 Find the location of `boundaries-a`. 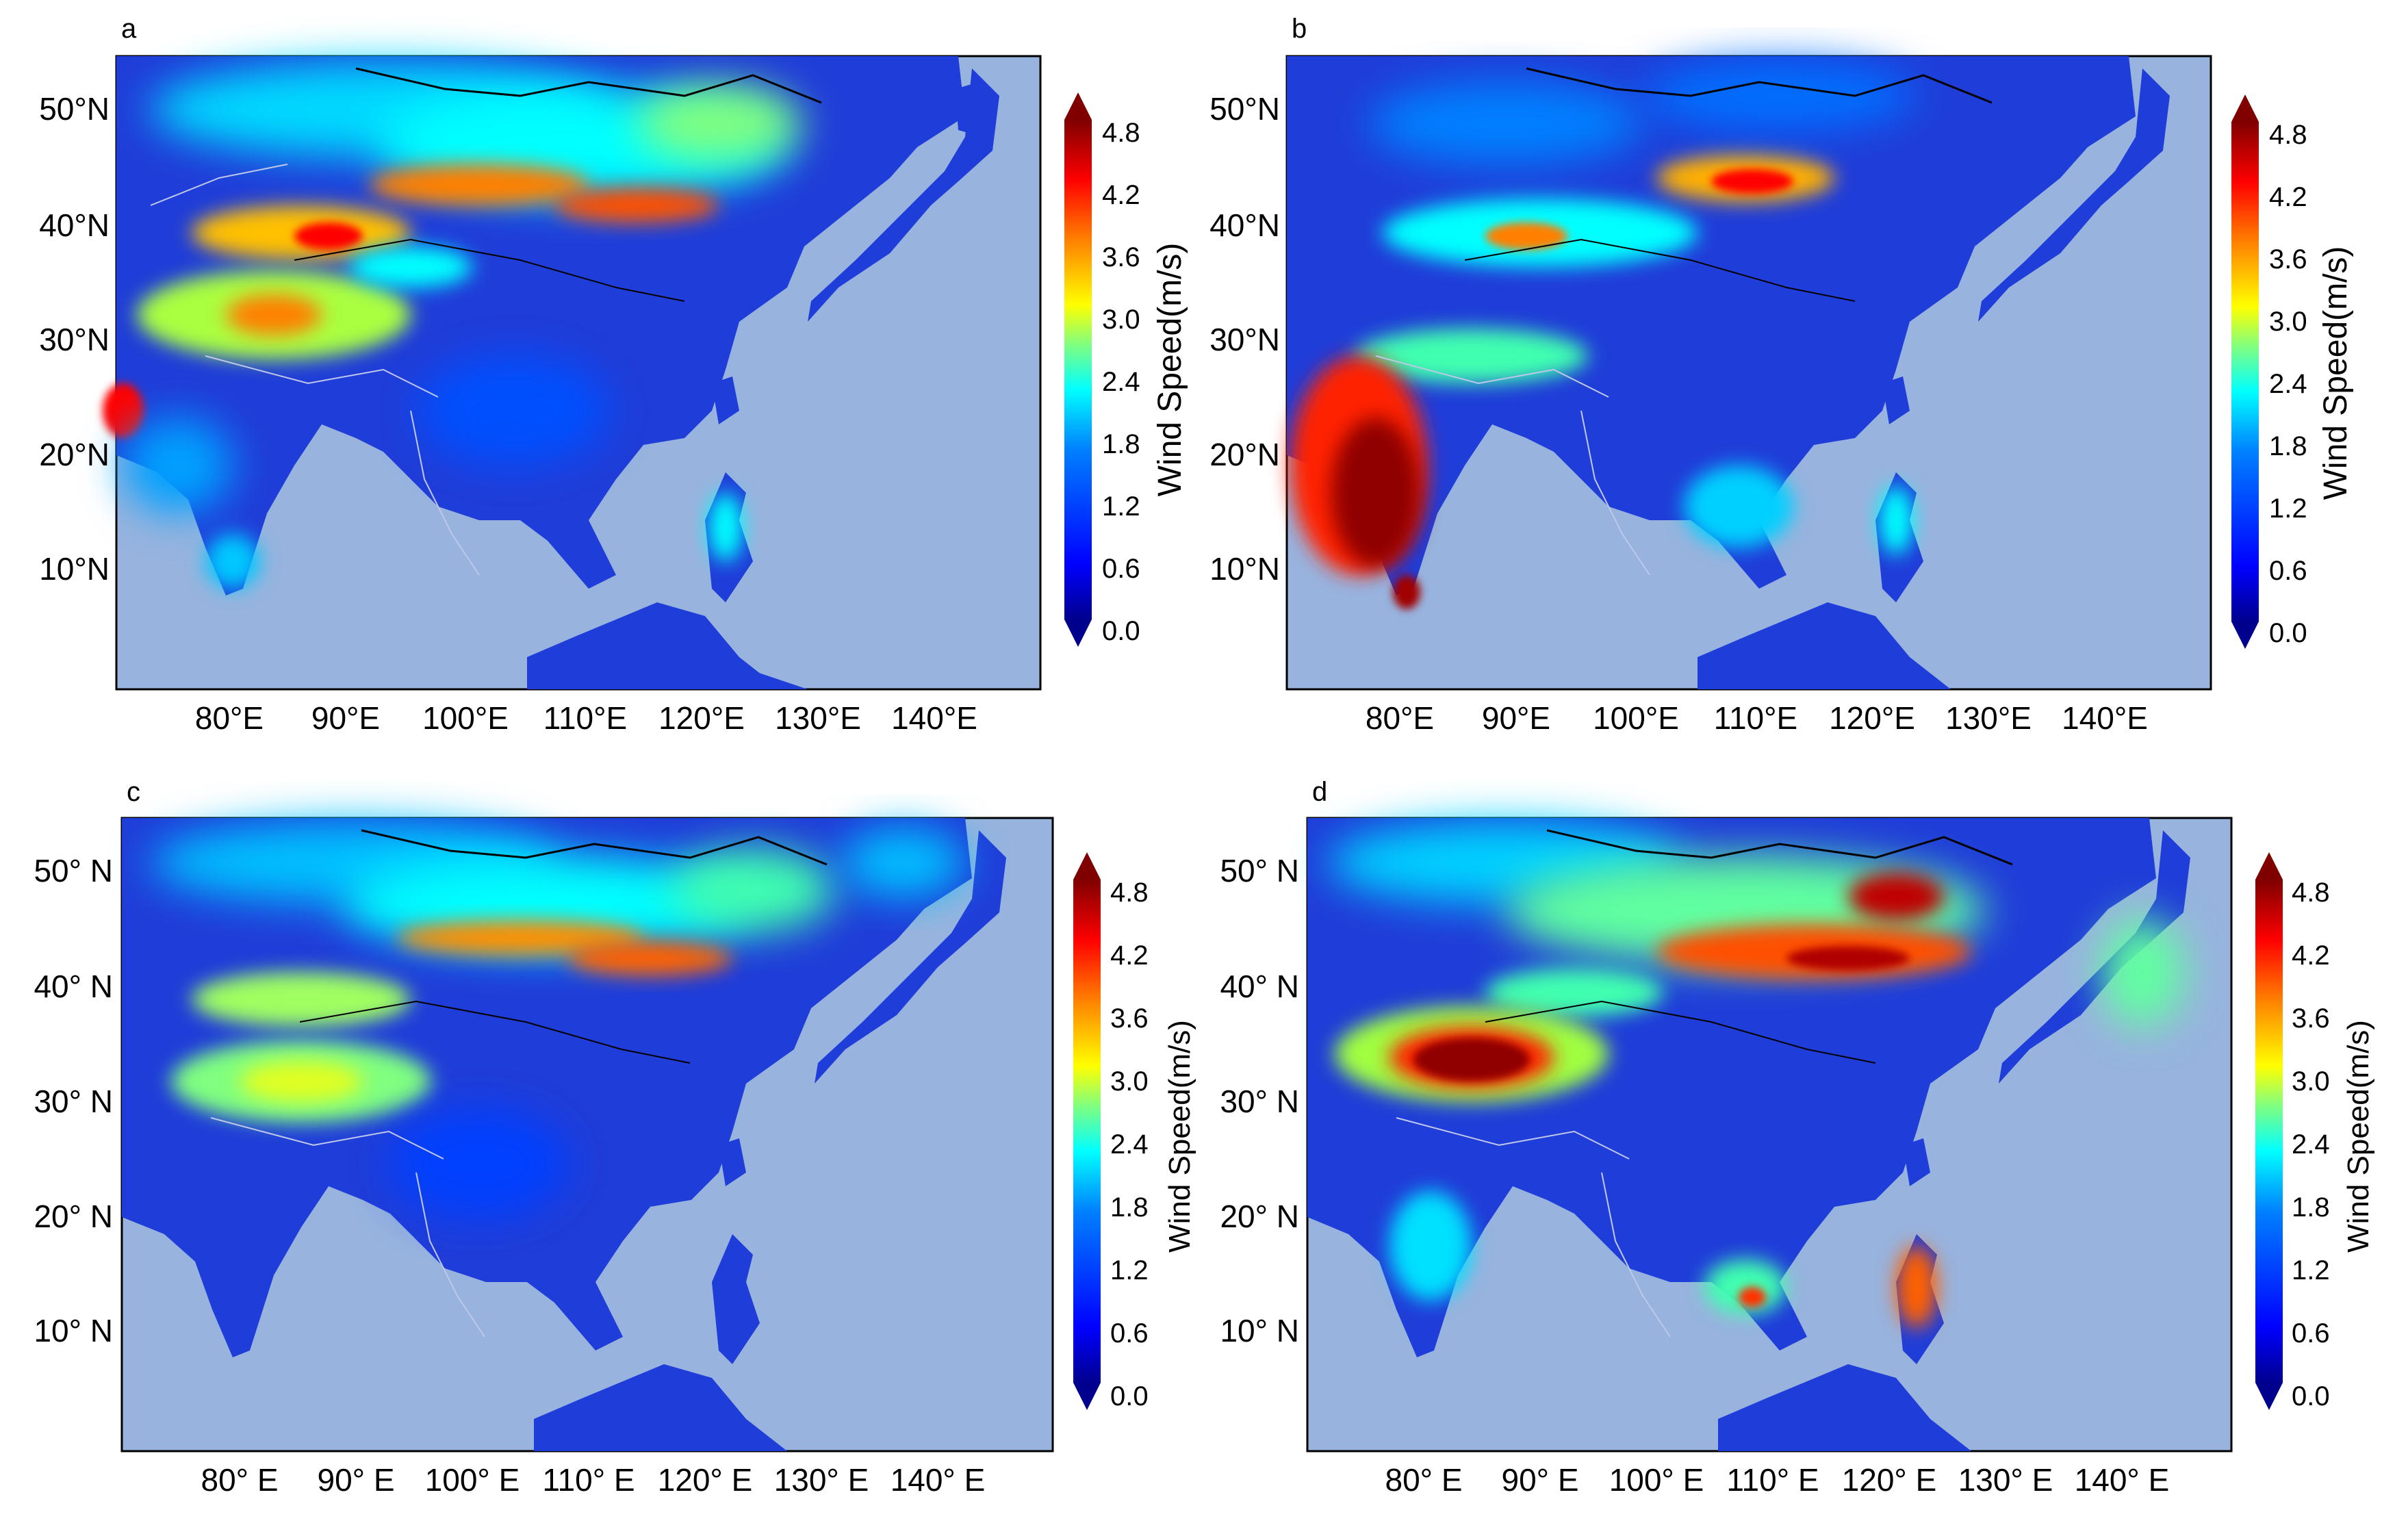

boundaries-a is located at coordinates (486, 321).